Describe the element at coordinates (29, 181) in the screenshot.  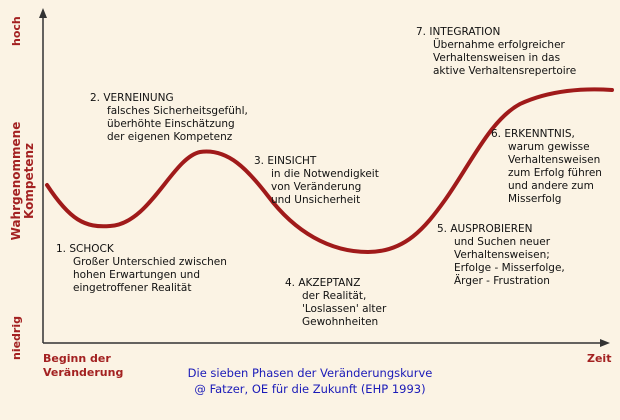
I see `y-axis-title-line2: Kompetenz` at that location.